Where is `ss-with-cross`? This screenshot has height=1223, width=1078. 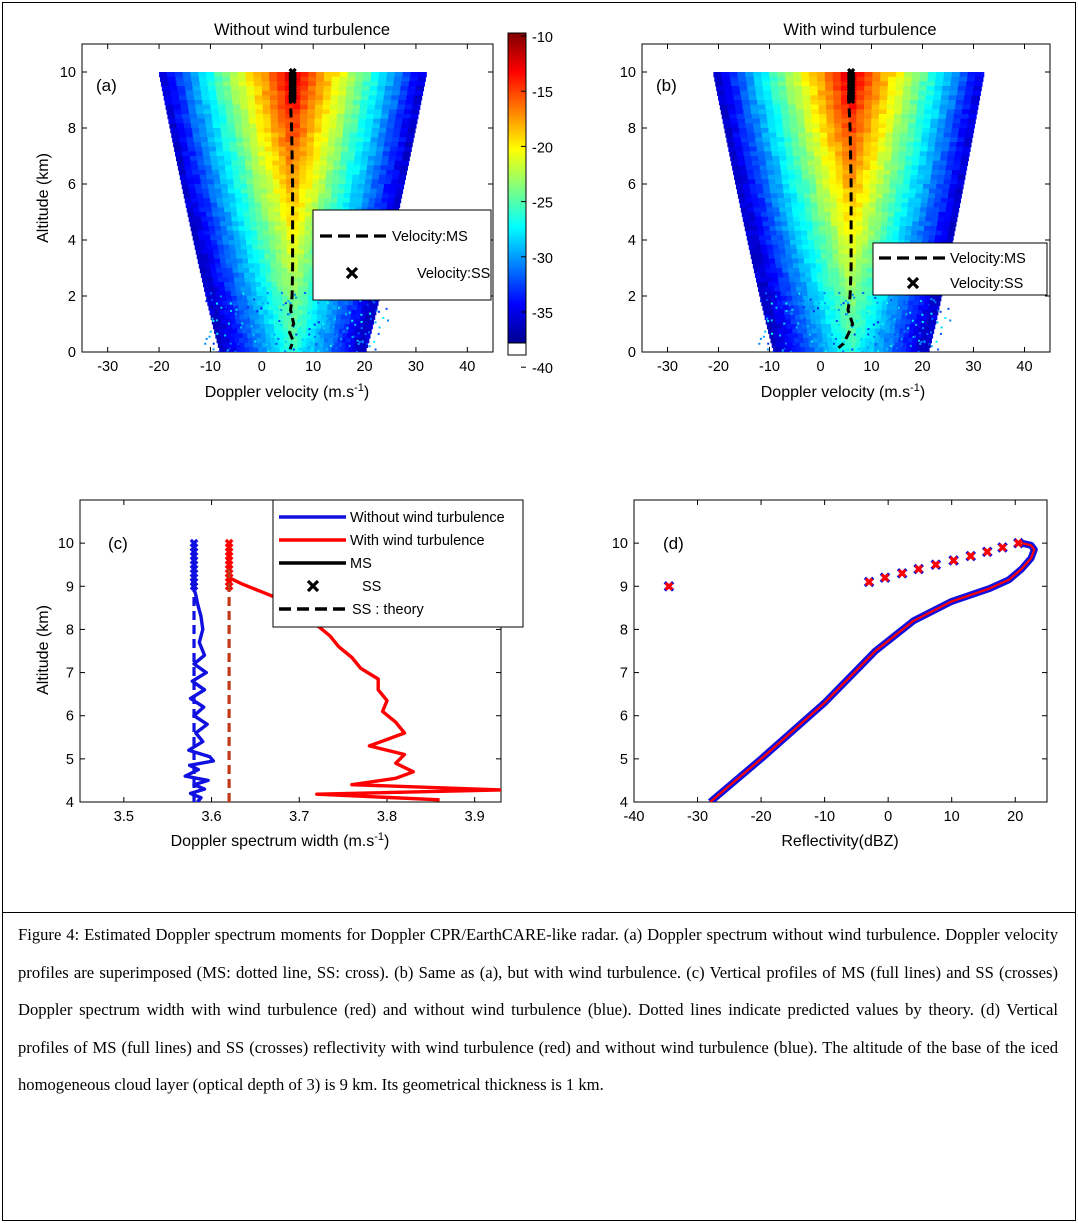 ss-with-cross is located at coordinates (869, 582).